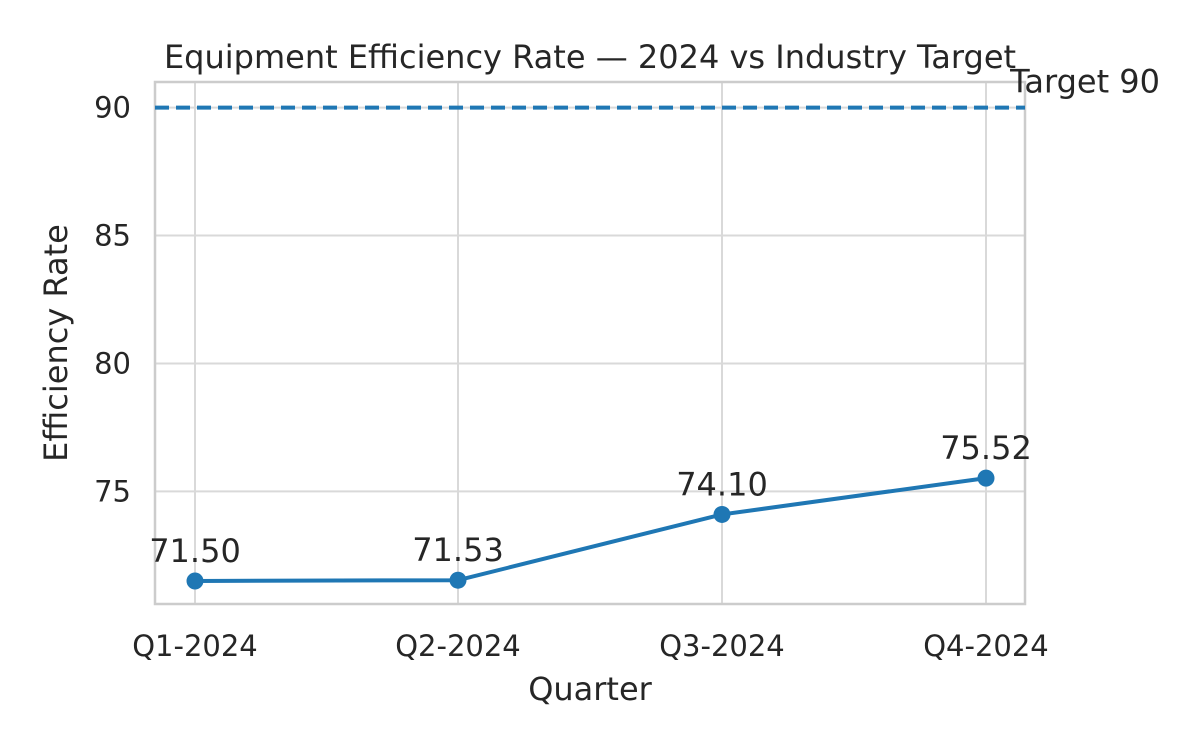 The width and height of the screenshot is (1200, 754). Describe the element at coordinates (722, 646) in the screenshot. I see `x-tick-q3-2024: Q3-2024` at that location.